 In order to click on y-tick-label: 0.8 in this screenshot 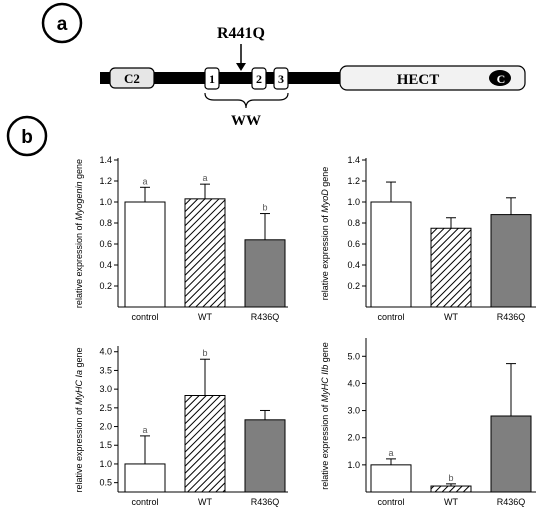, I will do `click(105, 223)`.